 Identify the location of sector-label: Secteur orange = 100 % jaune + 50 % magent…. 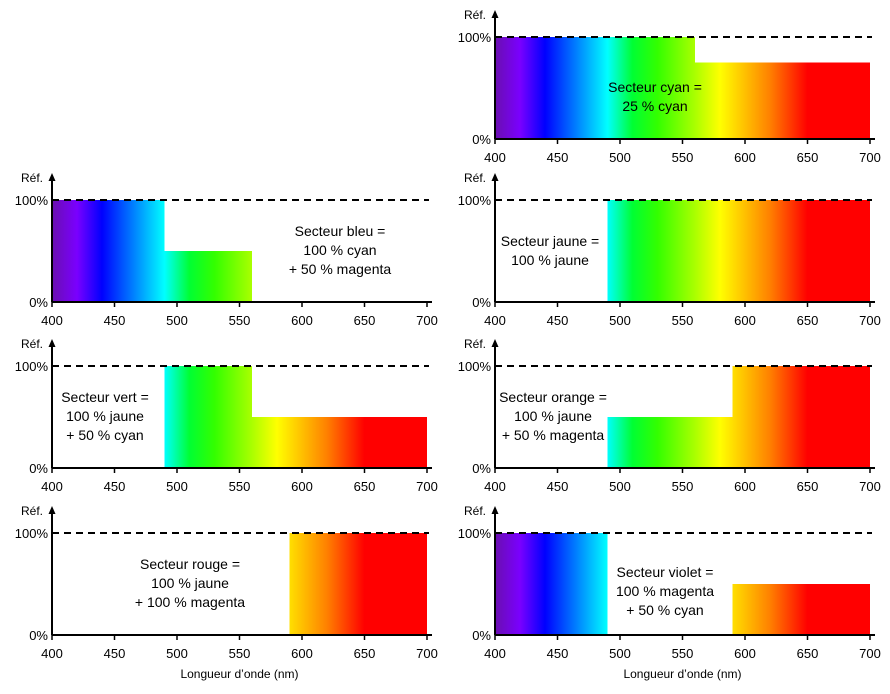
(553, 416).